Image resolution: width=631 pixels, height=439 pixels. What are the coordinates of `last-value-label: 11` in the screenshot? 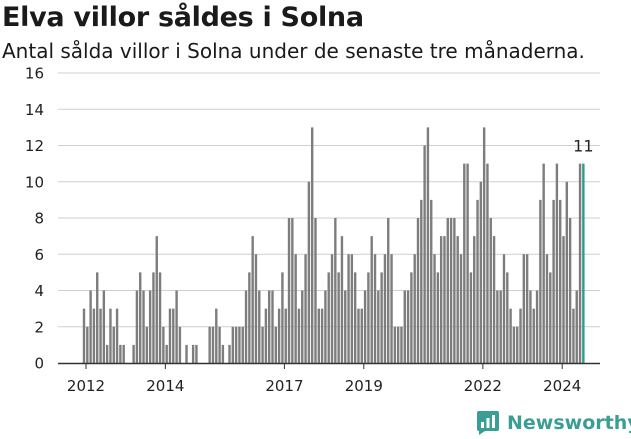 It's located at (583, 146).